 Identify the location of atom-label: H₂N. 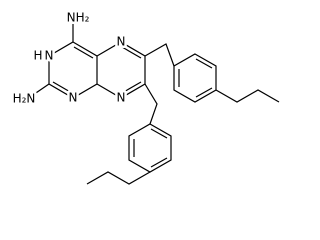
(24, 99).